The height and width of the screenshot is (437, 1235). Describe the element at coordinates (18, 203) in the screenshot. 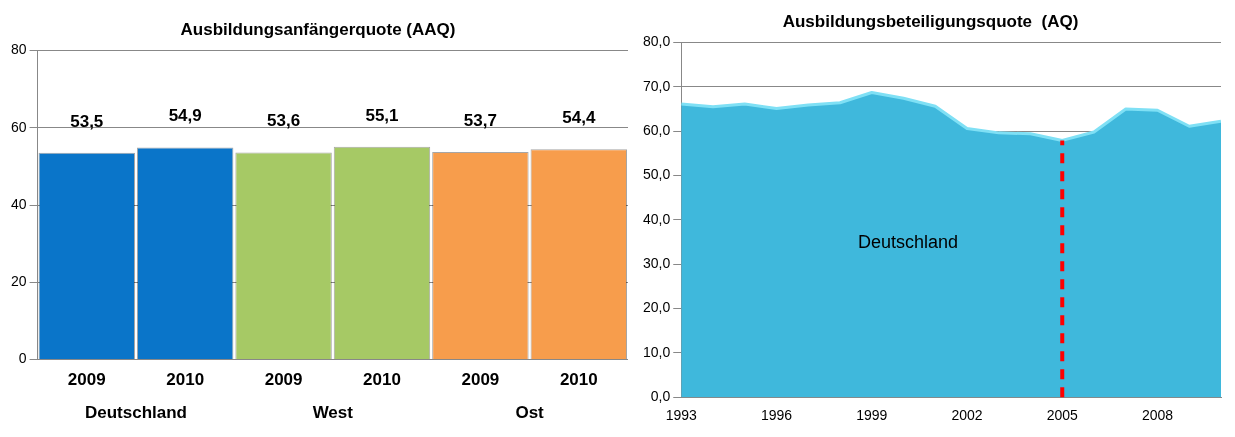

I see `y-tick-label: 40` at that location.